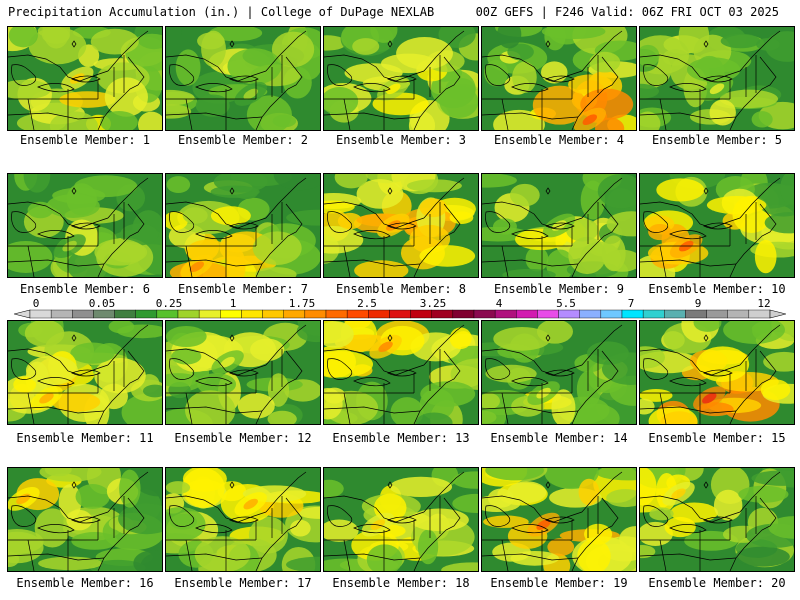 The width and height of the screenshot is (800, 600). What do you see at coordinates (717, 140) in the screenshot?
I see `ensemble-member-label: Ensemble Member: 5` at bounding box center [717, 140].